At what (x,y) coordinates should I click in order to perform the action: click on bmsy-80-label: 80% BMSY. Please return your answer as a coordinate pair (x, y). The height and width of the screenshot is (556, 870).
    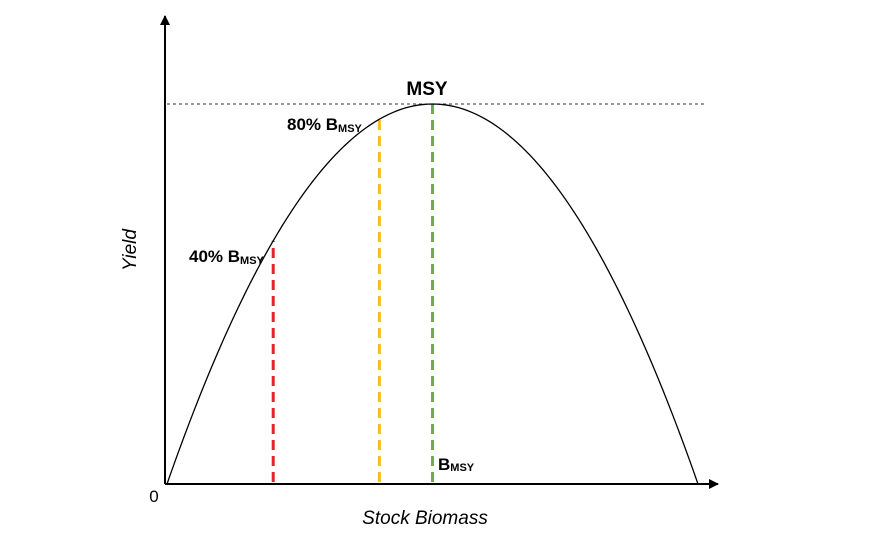
    Looking at the image, I should click on (325, 125).